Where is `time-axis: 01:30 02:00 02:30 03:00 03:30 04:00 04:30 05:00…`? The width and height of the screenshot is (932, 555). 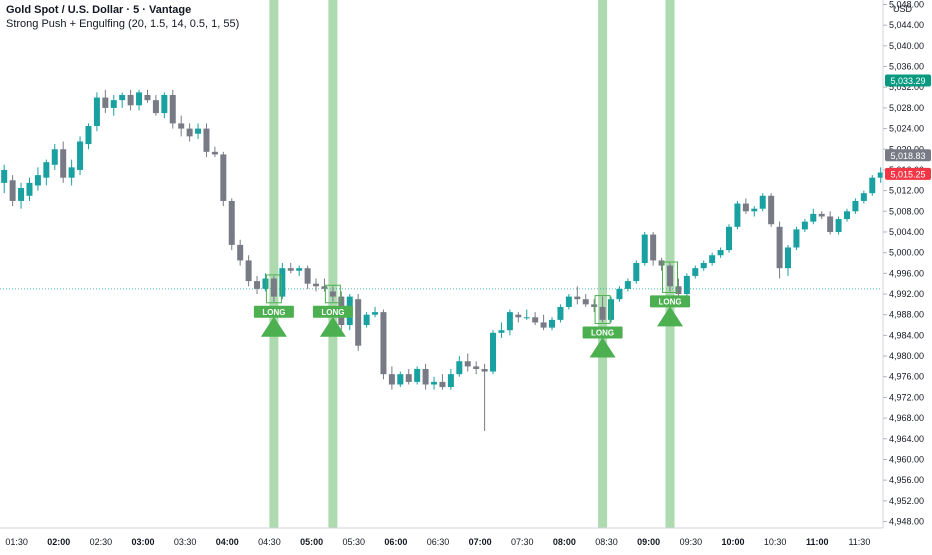
time-axis: 01:30 02:00 02:30 03:00 03:30 04:00 04:30 05:00… is located at coordinates (441, 538).